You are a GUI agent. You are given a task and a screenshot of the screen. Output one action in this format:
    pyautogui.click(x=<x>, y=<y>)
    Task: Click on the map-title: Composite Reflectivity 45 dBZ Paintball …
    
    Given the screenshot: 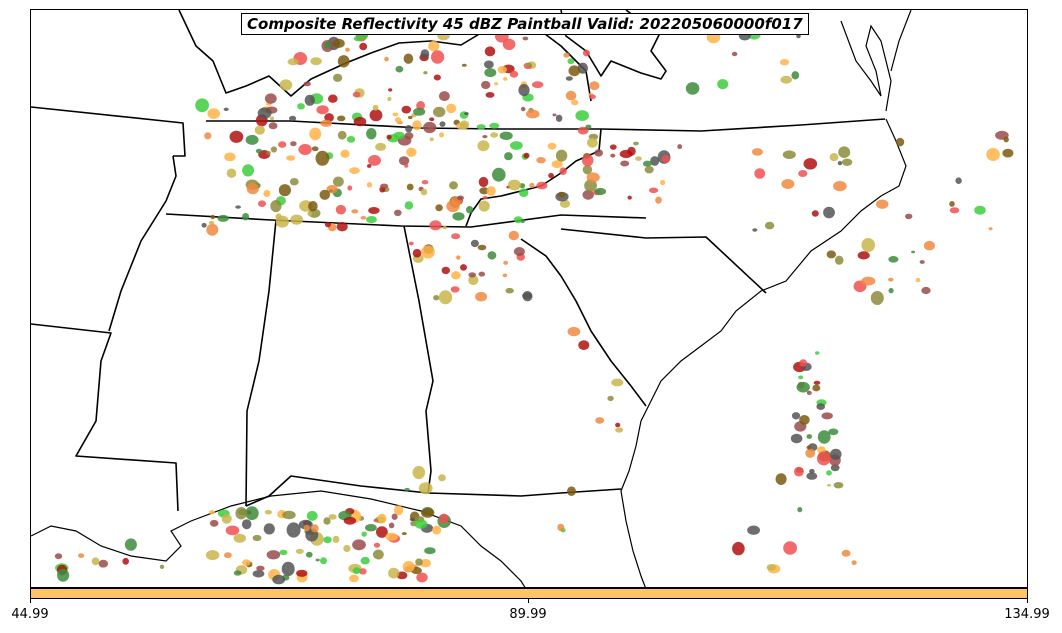 What is the action you would take?
    pyautogui.click(x=525, y=24)
    